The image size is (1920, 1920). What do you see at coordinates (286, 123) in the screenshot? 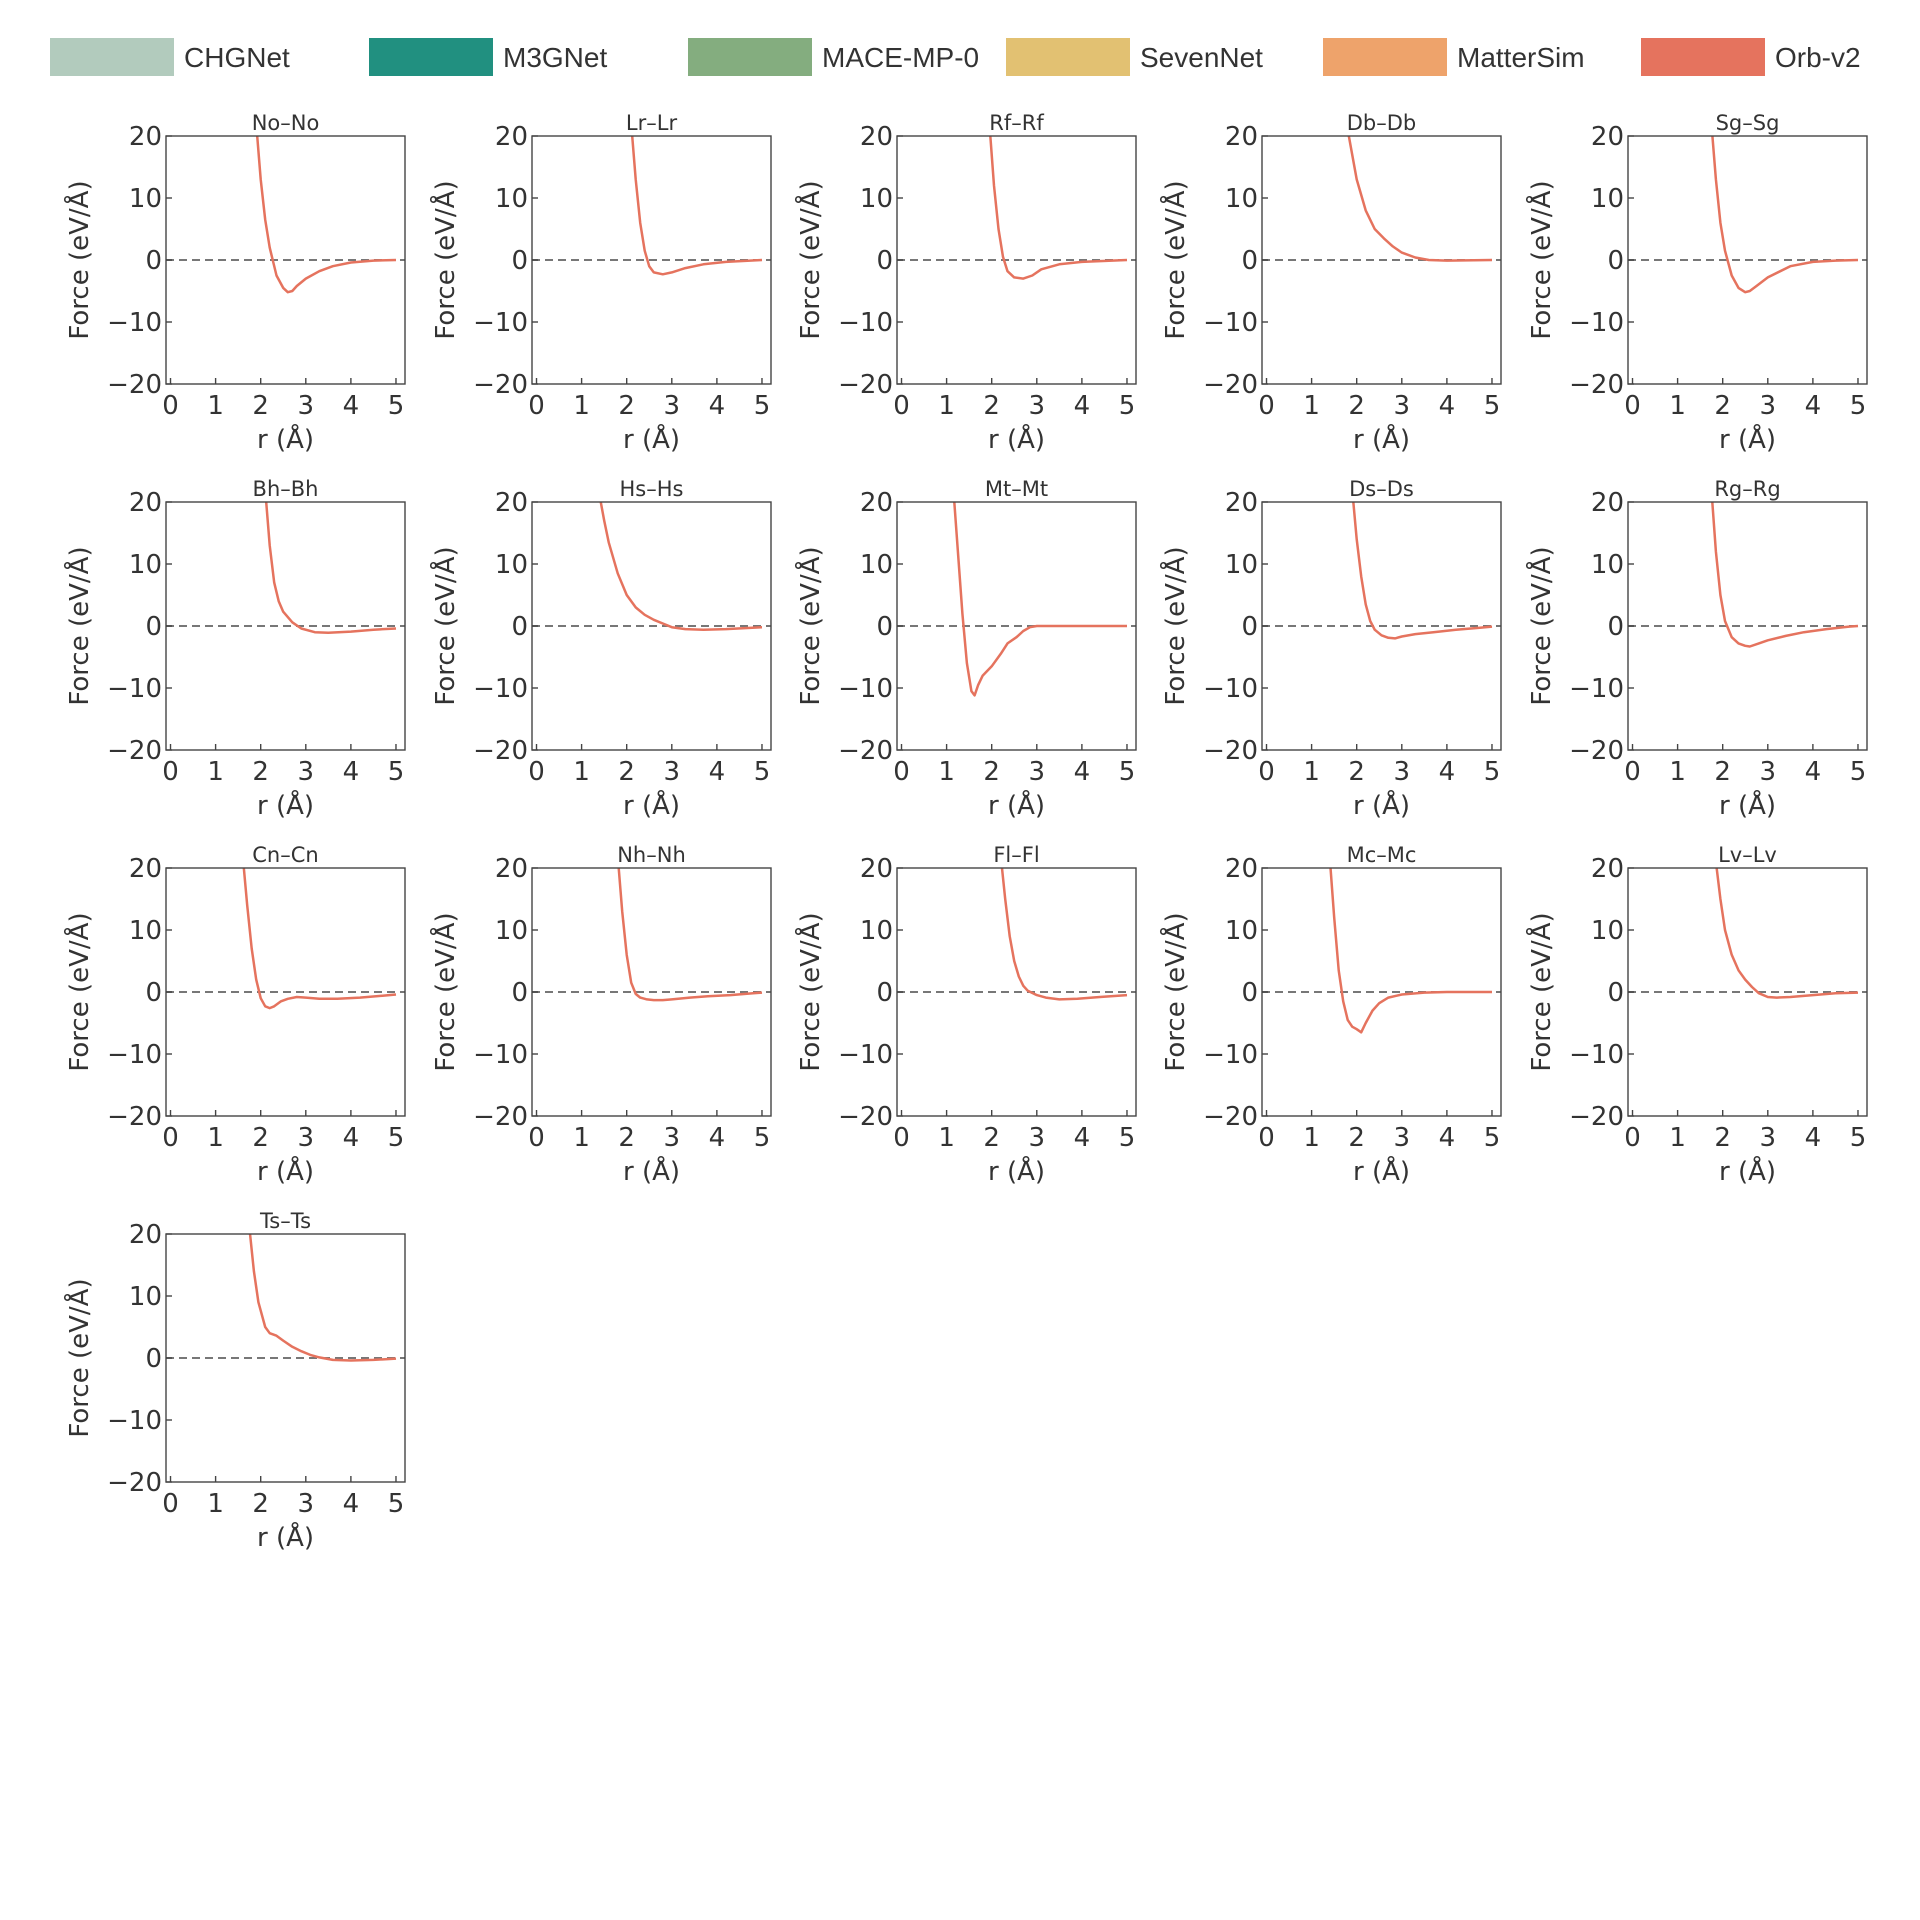
I see `subplot-title: No–No` at bounding box center [286, 123].